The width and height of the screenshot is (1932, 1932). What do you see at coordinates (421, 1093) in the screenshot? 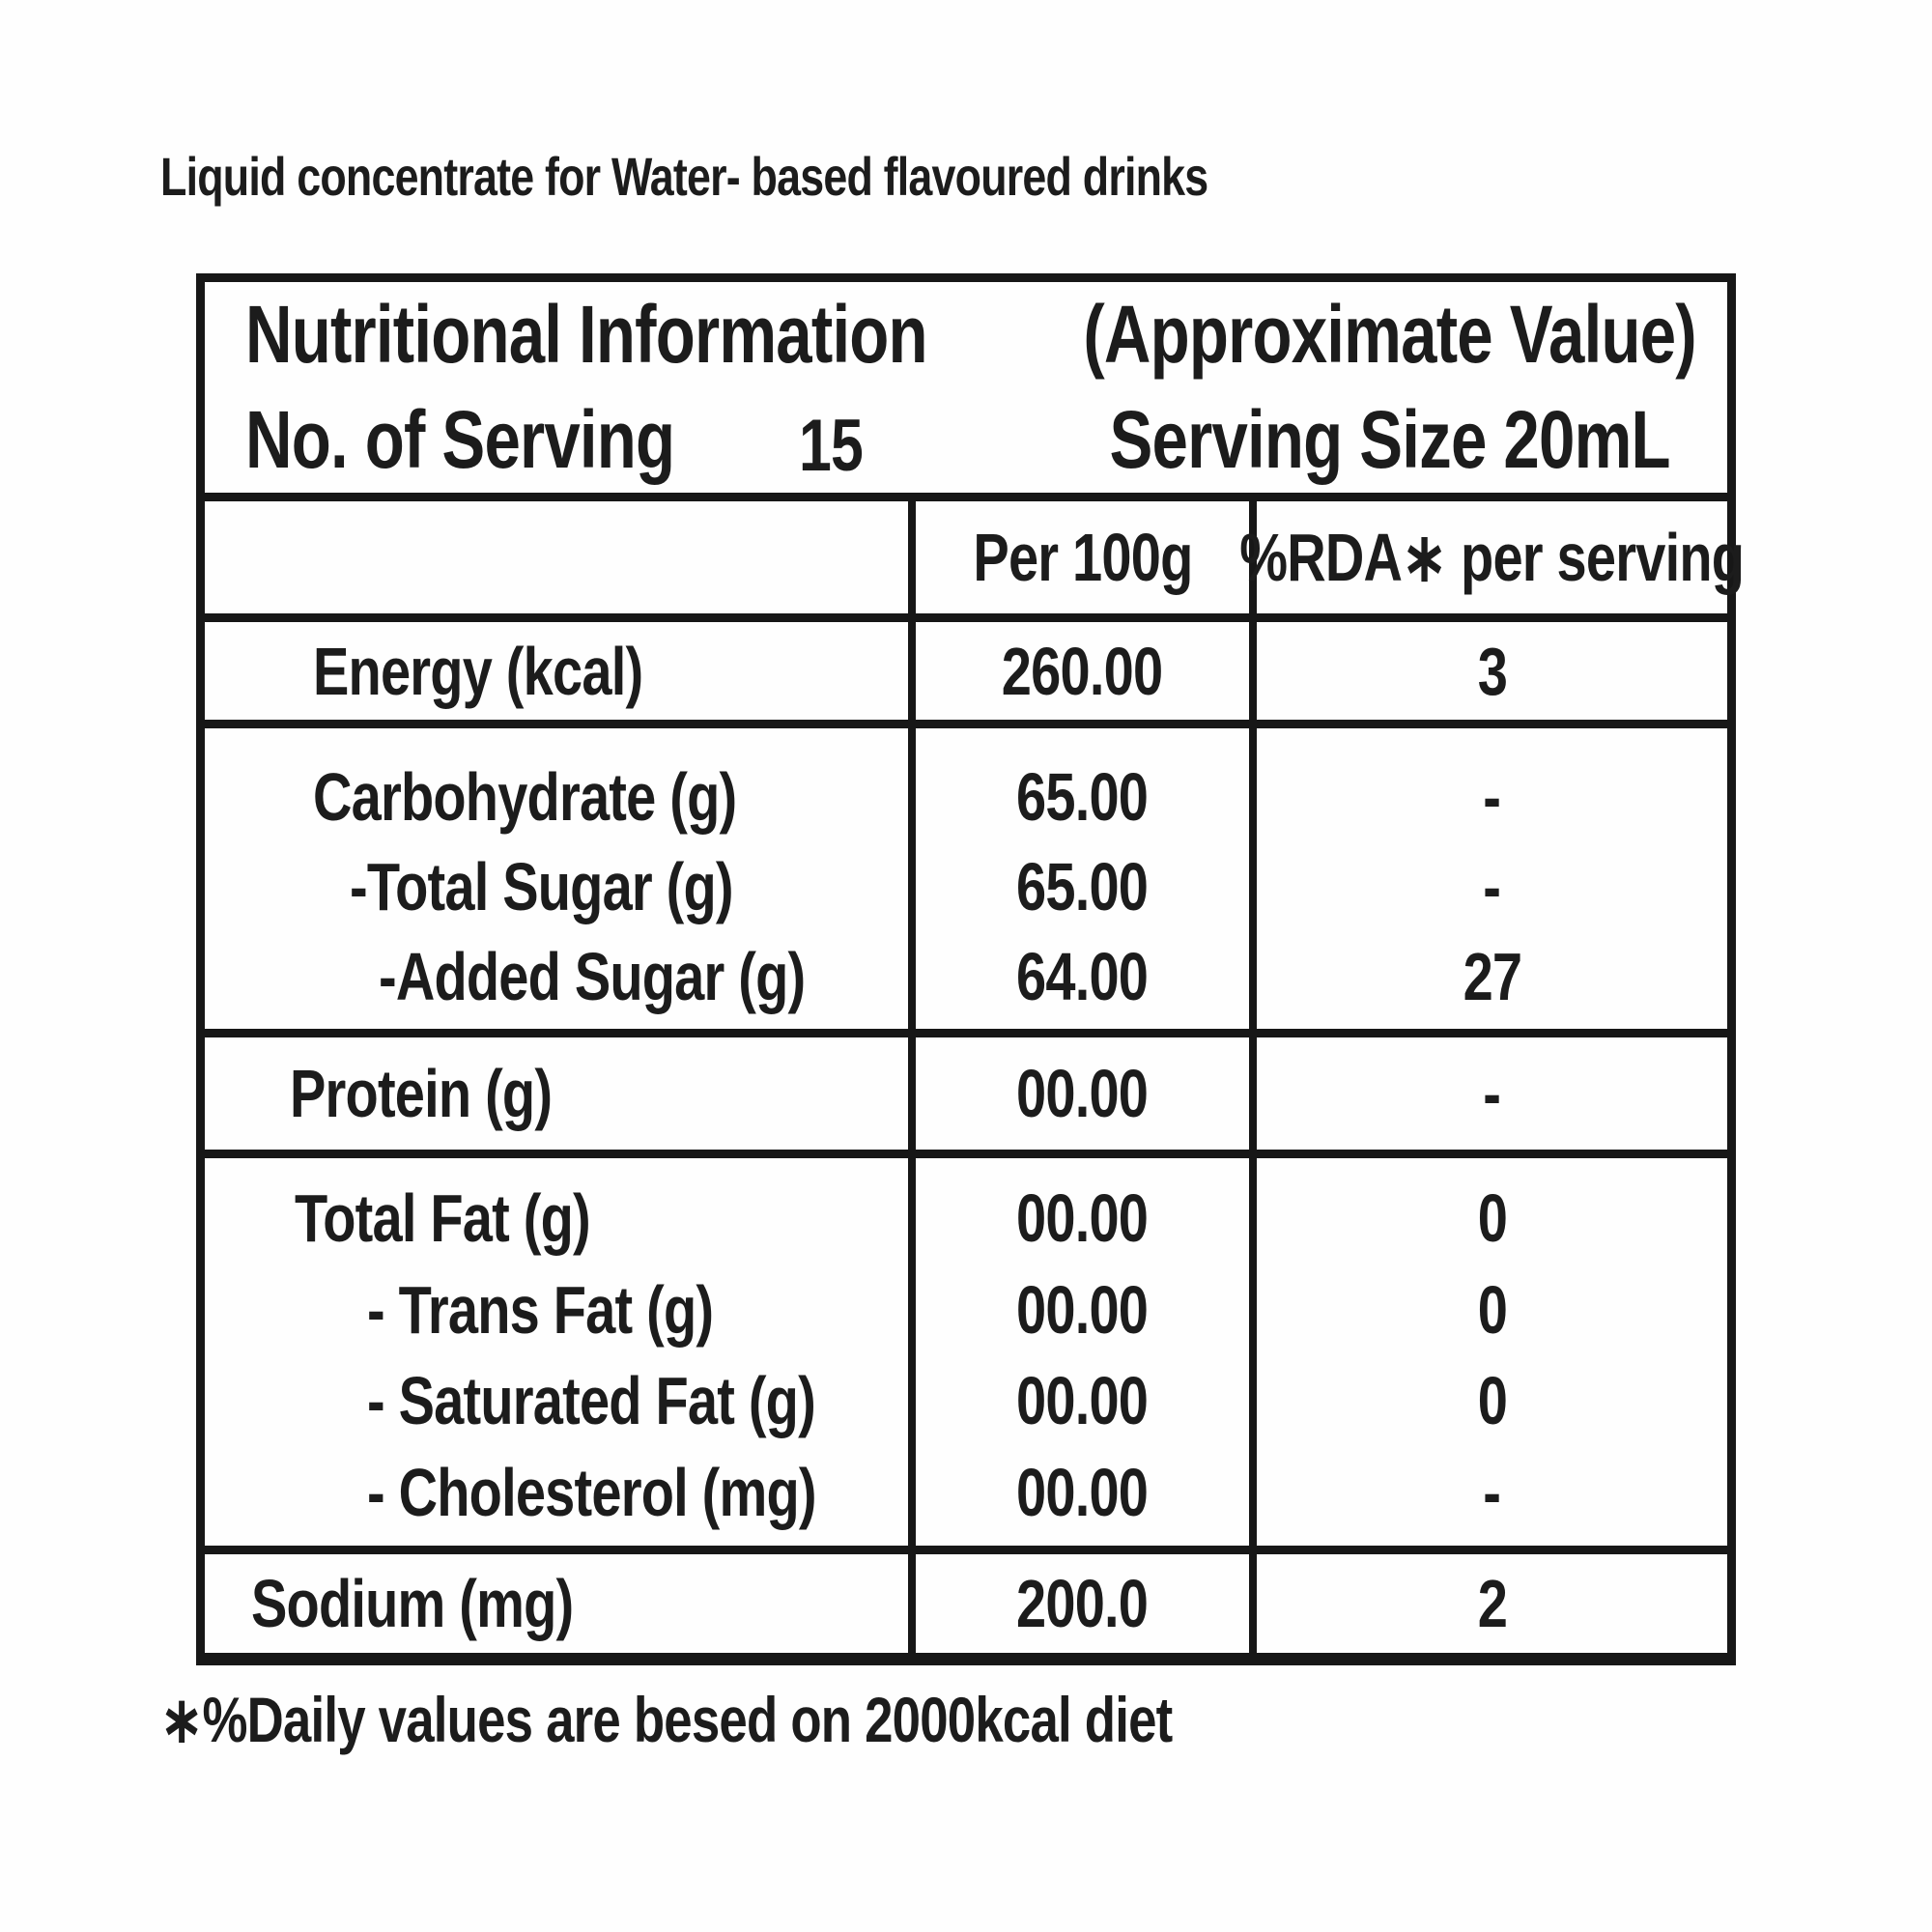
I see `protein-label: Protein (g)` at bounding box center [421, 1093].